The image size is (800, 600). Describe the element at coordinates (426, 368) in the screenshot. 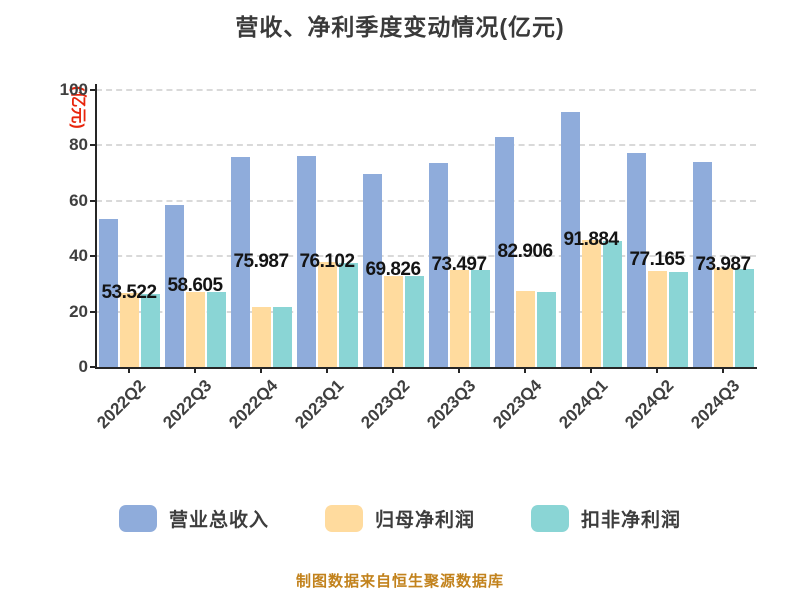

I see `x-axis-line` at that location.